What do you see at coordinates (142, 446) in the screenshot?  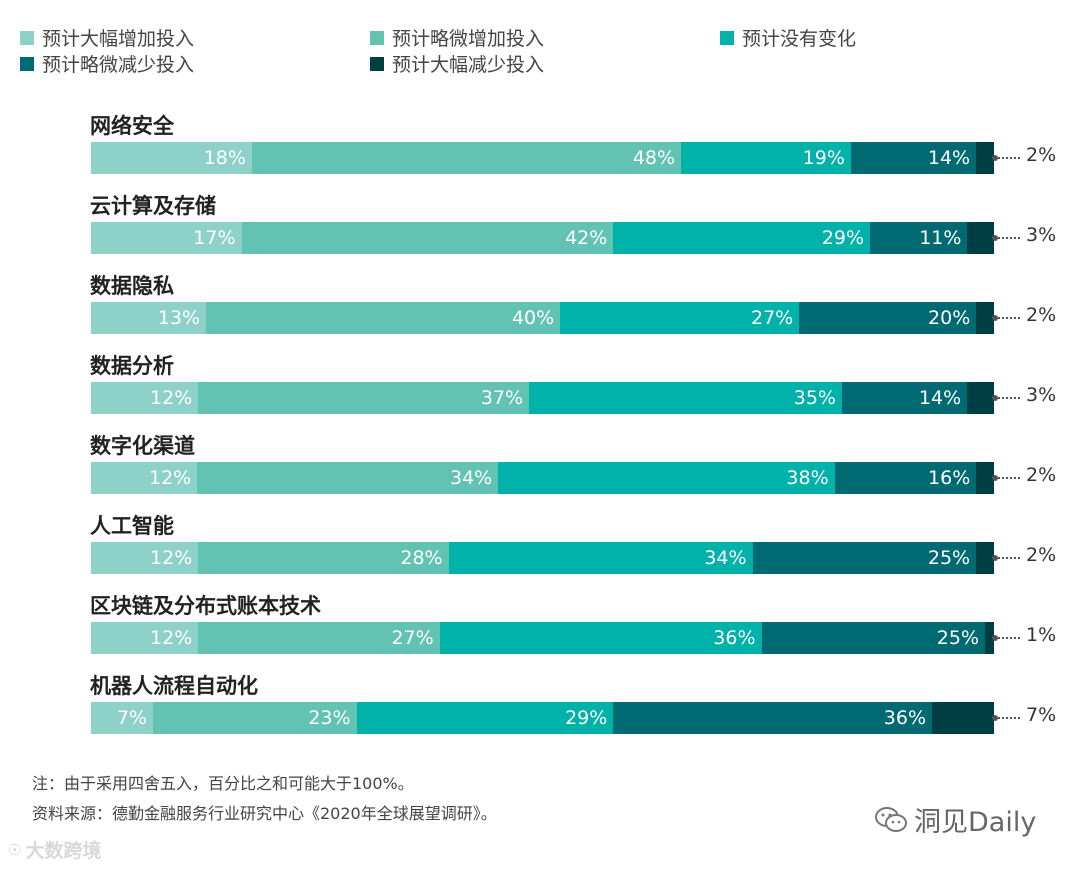 I see `category-label: 数字化渠道` at bounding box center [142, 446].